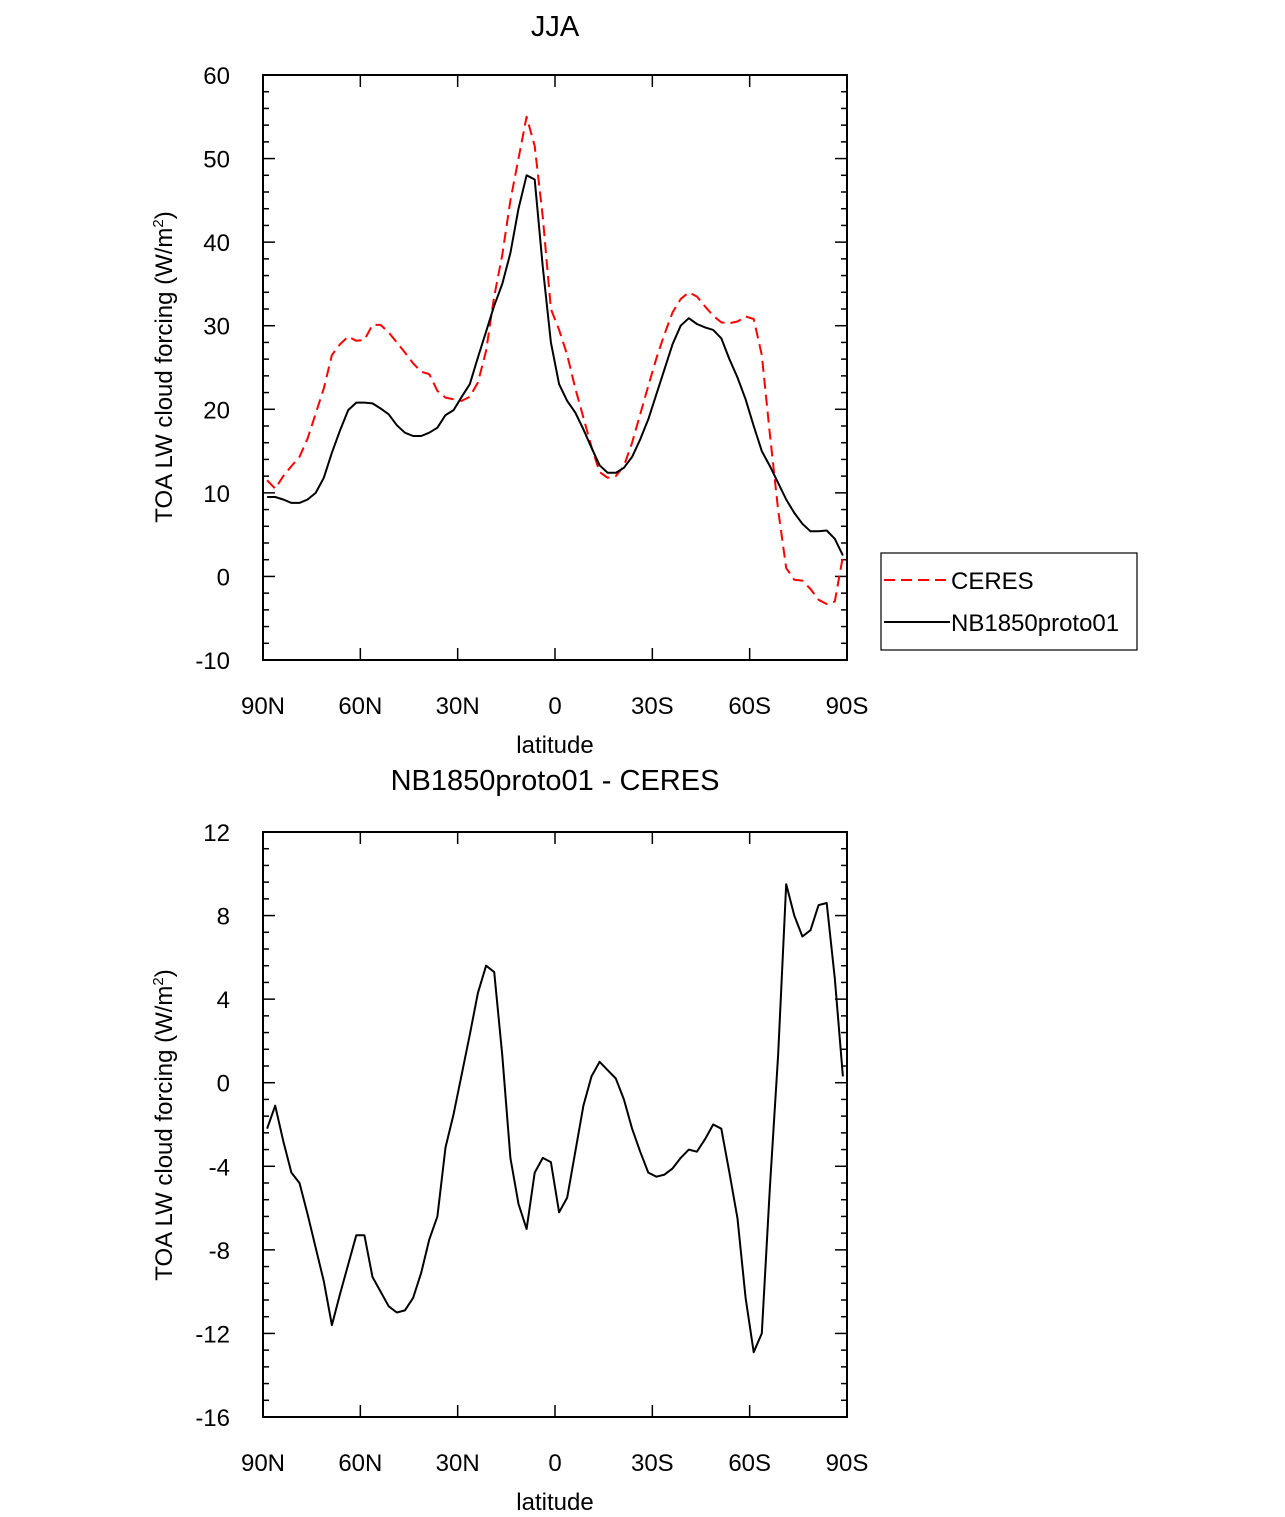 This screenshot has width=1285, height=1517. Describe the element at coordinates (992, 581) in the screenshot. I see `legend-label-ceres: CERES` at that location.